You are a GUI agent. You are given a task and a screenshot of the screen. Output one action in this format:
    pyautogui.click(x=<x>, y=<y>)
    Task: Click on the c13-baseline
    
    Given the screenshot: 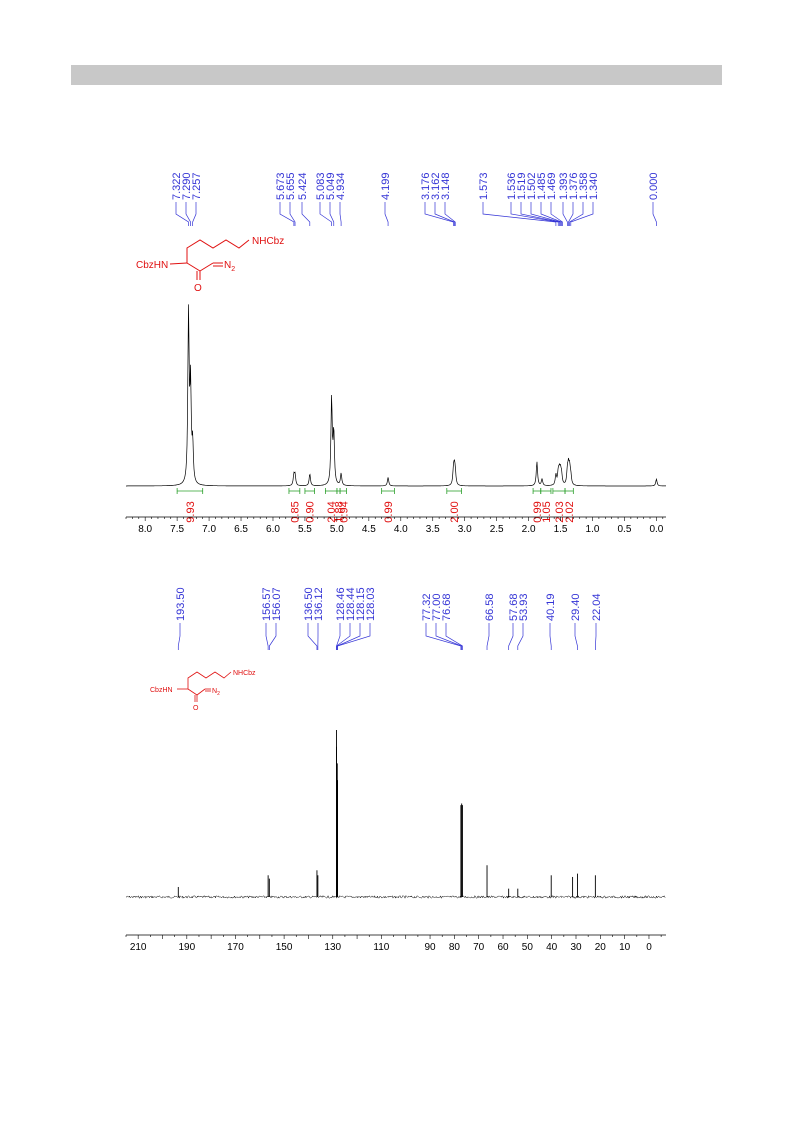 What is the action you would take?
    pyautogui.click(x=395, y=897)
    